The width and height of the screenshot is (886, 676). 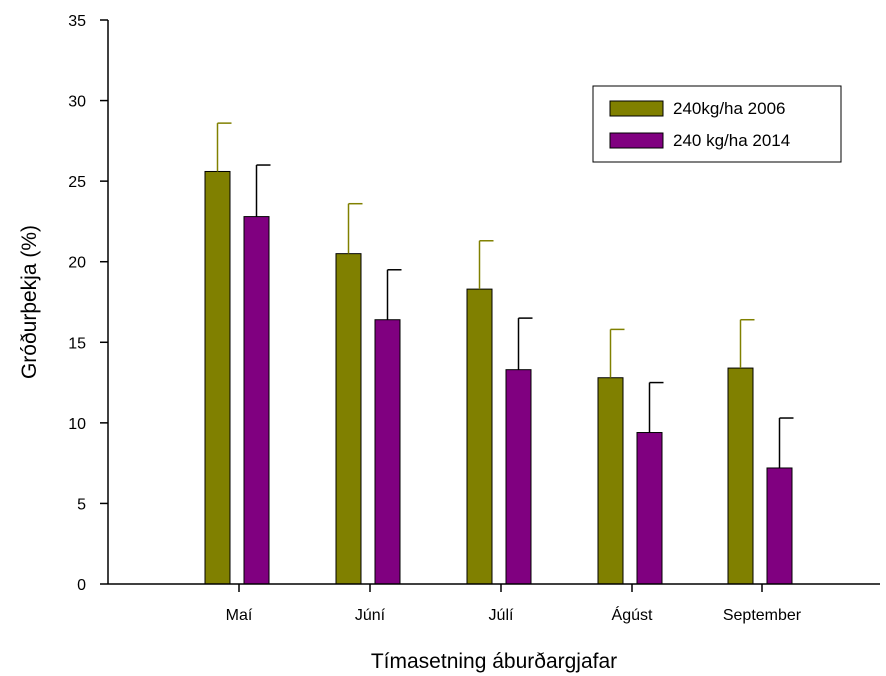 I want to click on legend-label-2014: 240 kg/ha 2014, so click(x=731, y=140).